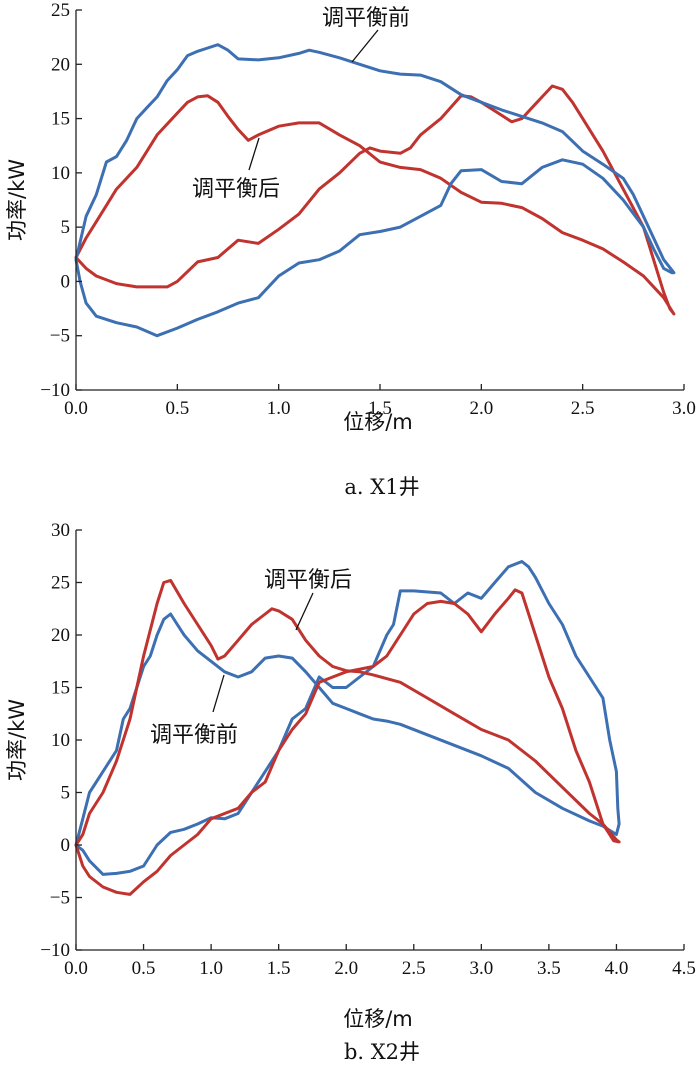  I want to click on chart-a-x-tick-label: 3.0, so click(684, 408).